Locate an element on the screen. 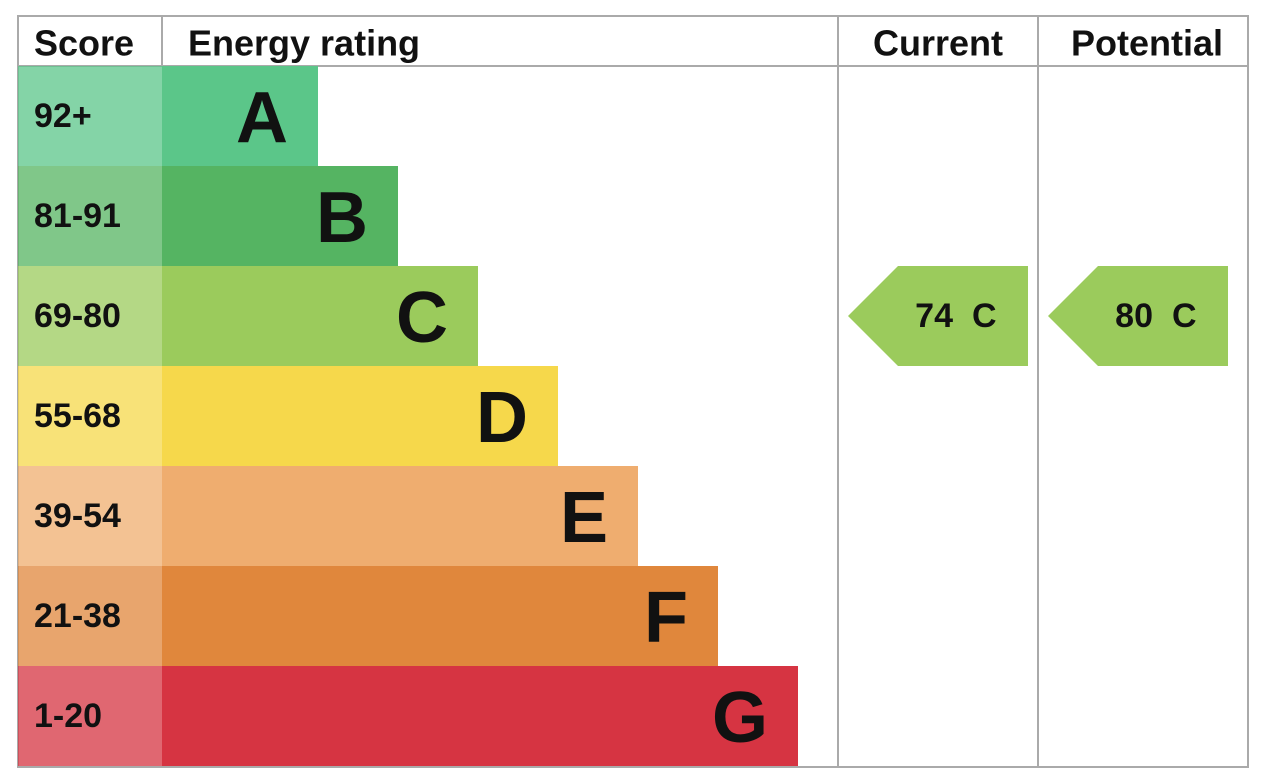 The height and width of the screenshot is (784, 1262). band-letter: C is located at coordinates (422, 318).